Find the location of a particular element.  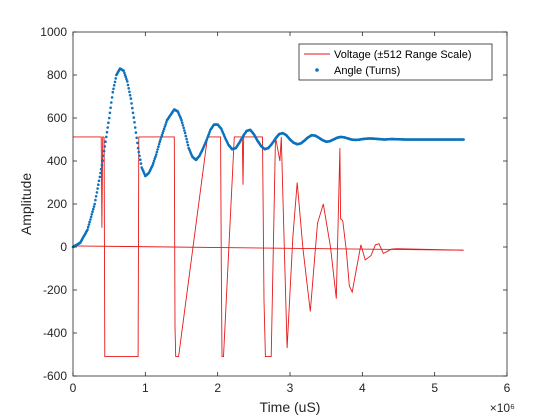

y-tick-label: 600 is located at coordinates (57, 118).